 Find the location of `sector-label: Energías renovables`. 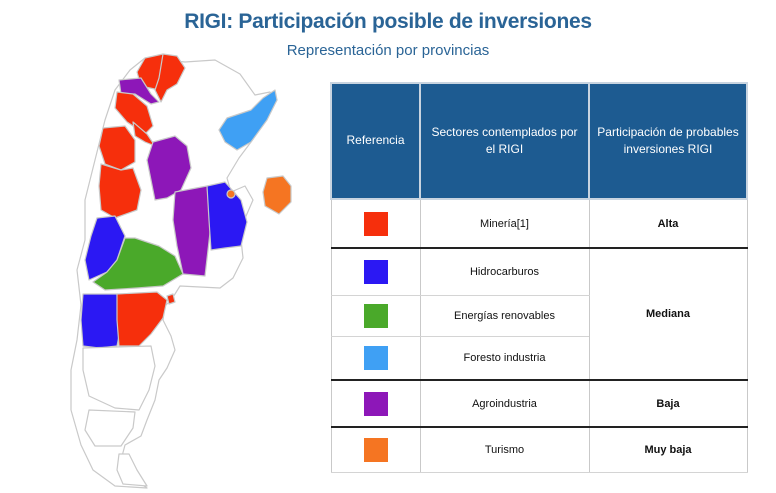

sector-label: Energías renovables is located at coordinates (504, 316).